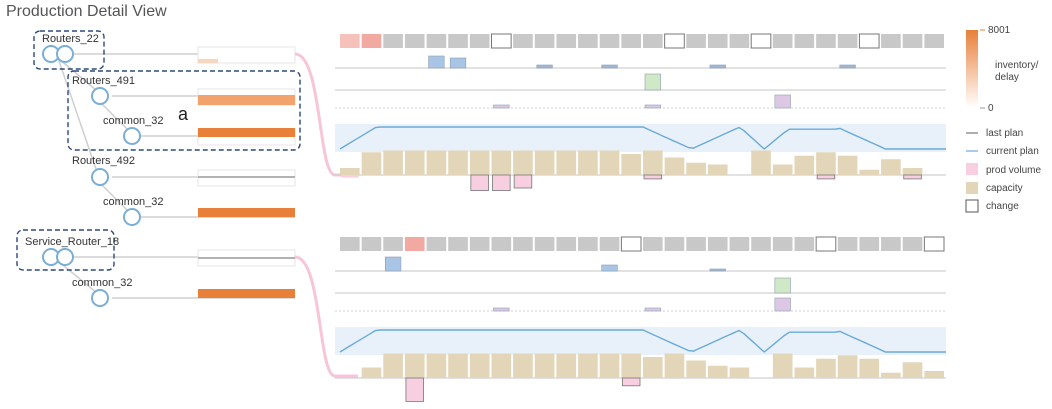 The height and width of the screenshot is (409, 1052). Describe the element at coordinates (1004, 188) in the screenshot. I see `legend-label: capacity` at that location.